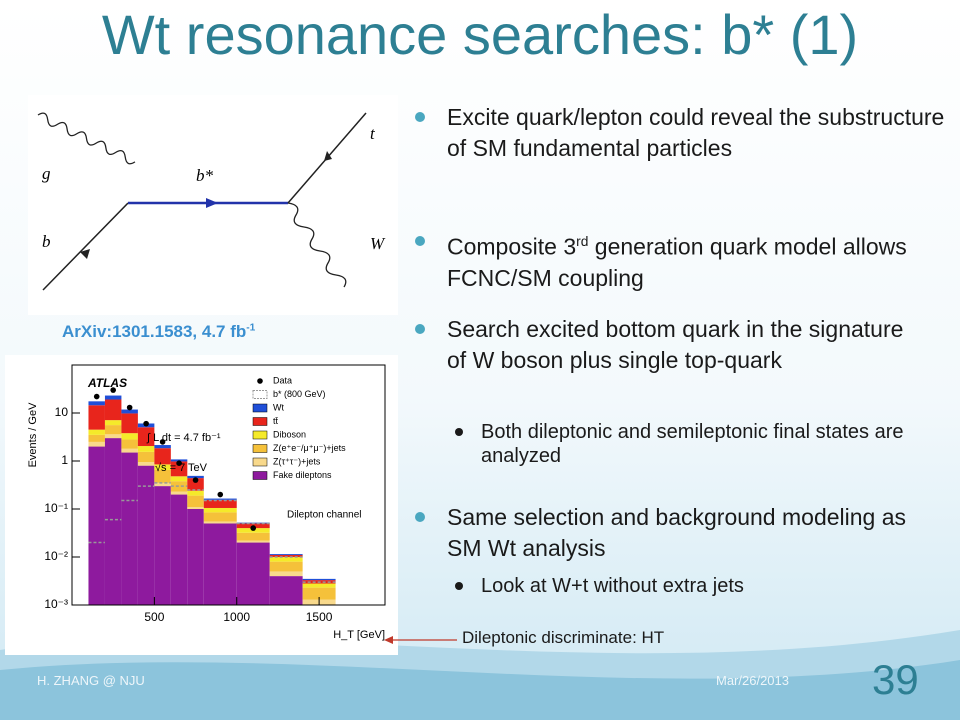 Image resolution: width=960 pixels, height=720 pixels. Describe the element at coordinates (62, 412) in the screenshot. I see `y-tick-label: 10` at that location.